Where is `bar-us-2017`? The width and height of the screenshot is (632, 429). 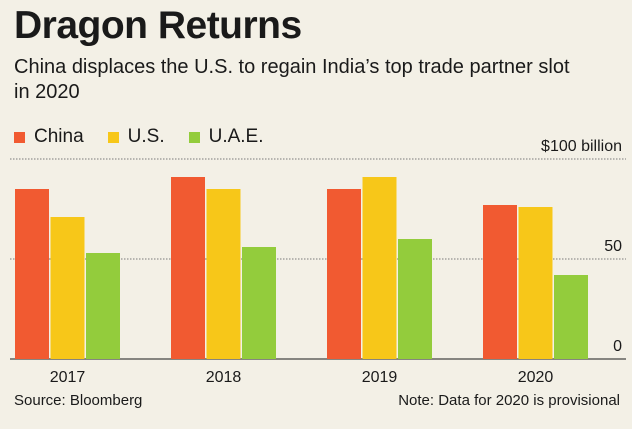 bar-us-2017 is located at coordinates (67, 288).